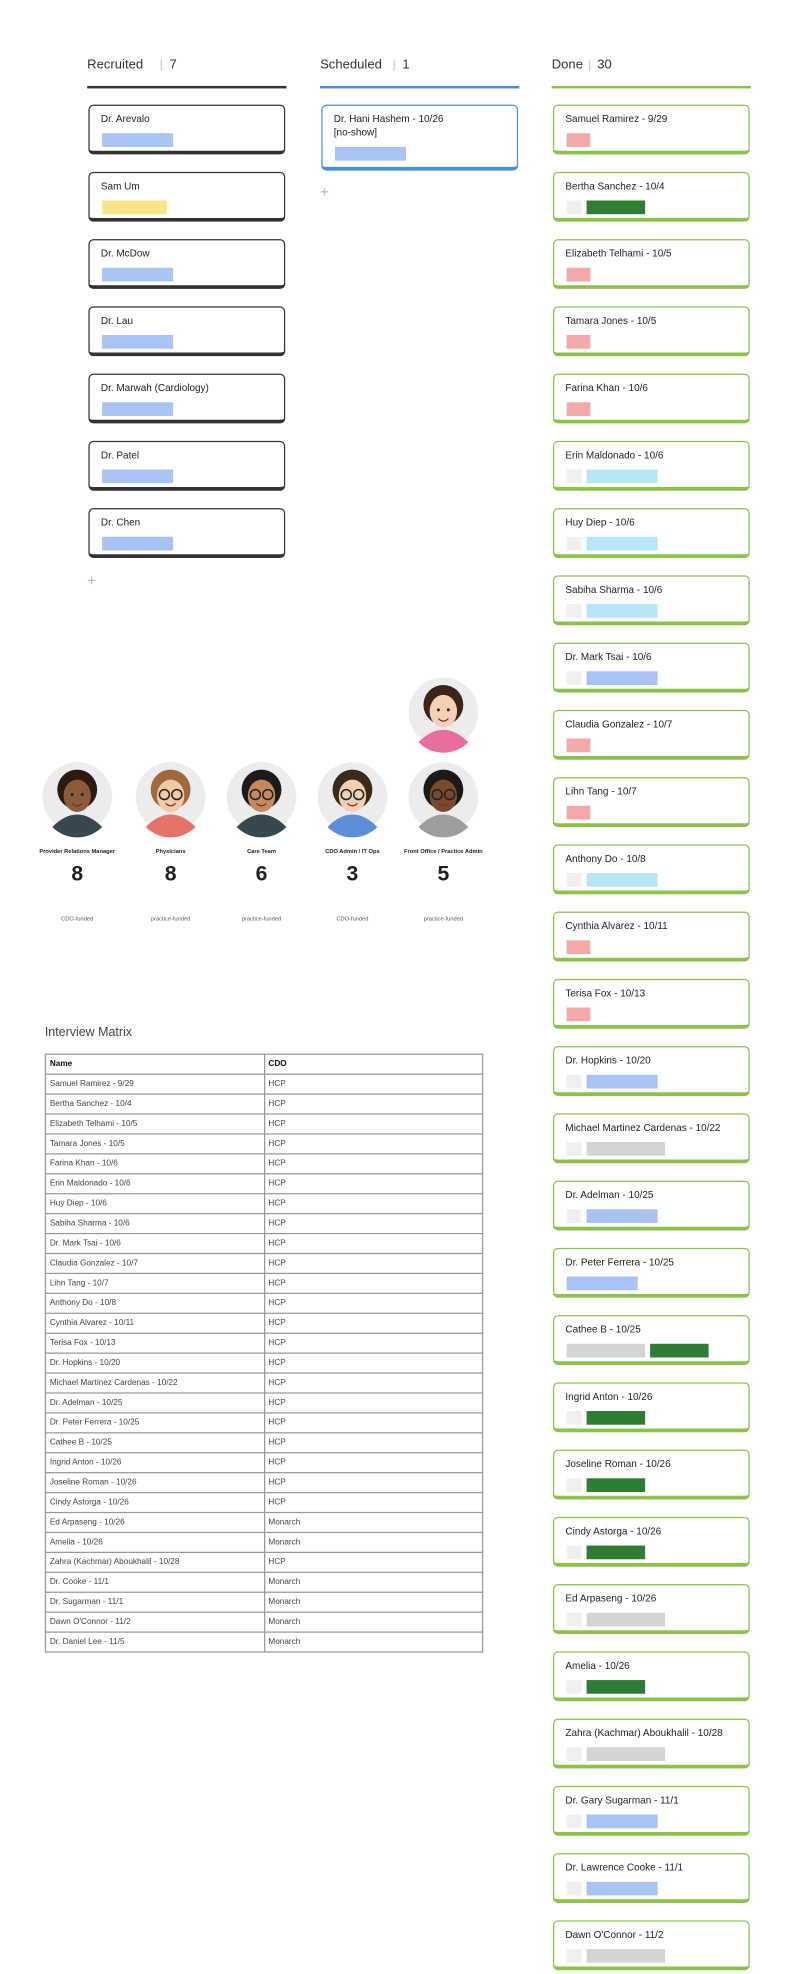 The height and width of the screenshot is (1974, 812). What do you see at coordinates (170, 851) in the screenshot?
I see `persona-role: Physicians` at bounding box center [170, 851].